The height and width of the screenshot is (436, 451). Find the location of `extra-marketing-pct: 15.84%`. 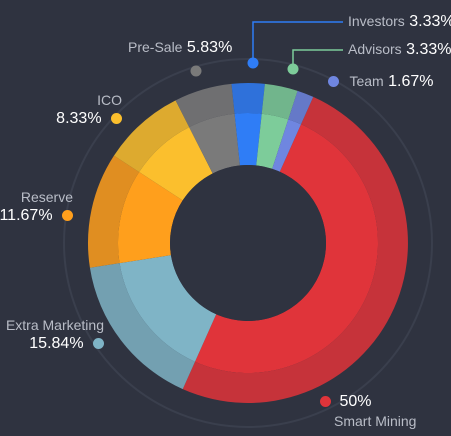

extra-marketing-pct: 15.84% is located at coordinates (56, 343).